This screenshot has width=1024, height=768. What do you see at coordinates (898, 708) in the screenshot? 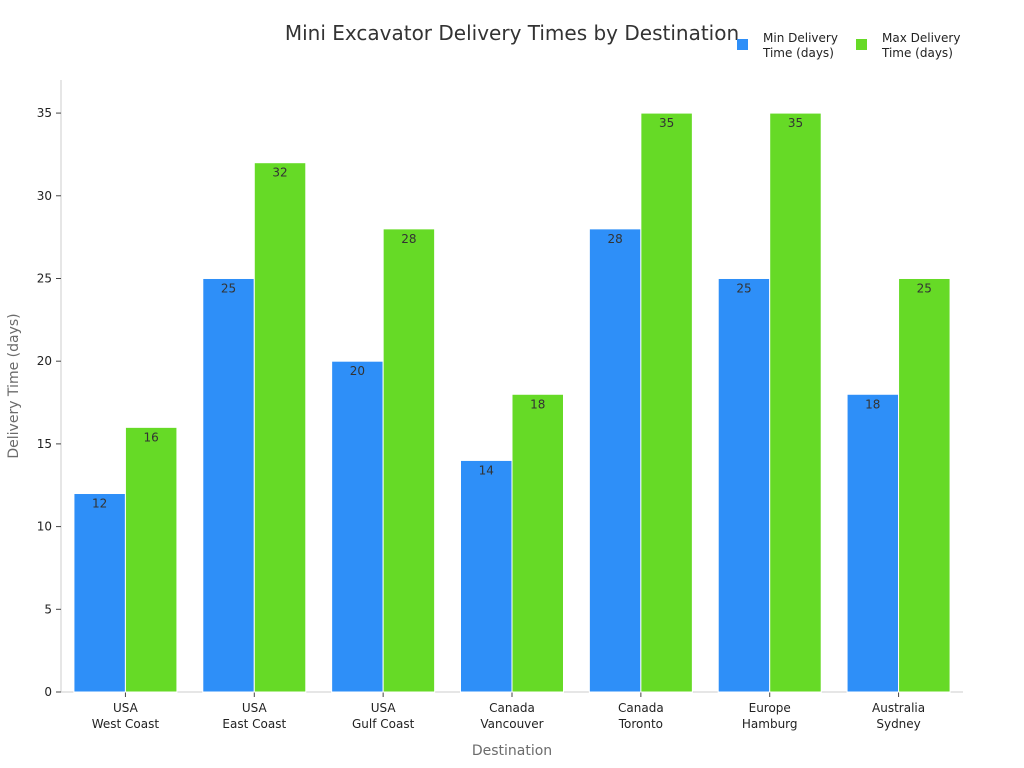
I see `x-tick-label: Australia` at bounding box center [898, 708].